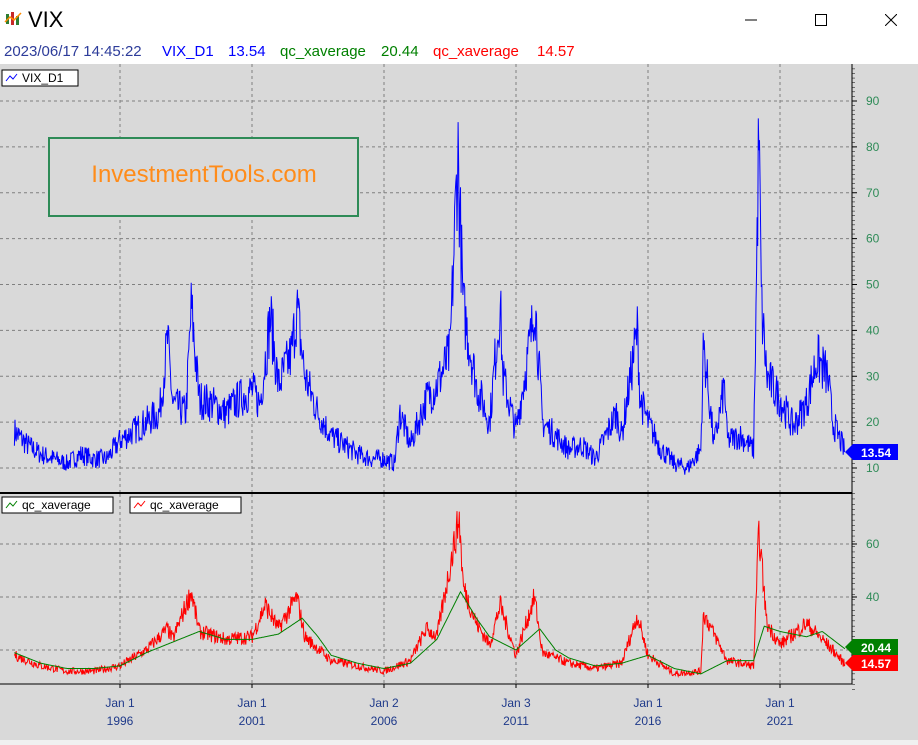 This screenshot has height=745, width=918. I want to click on info-timestamp: 2023/06/17 14:45:22, so click(73, 51).